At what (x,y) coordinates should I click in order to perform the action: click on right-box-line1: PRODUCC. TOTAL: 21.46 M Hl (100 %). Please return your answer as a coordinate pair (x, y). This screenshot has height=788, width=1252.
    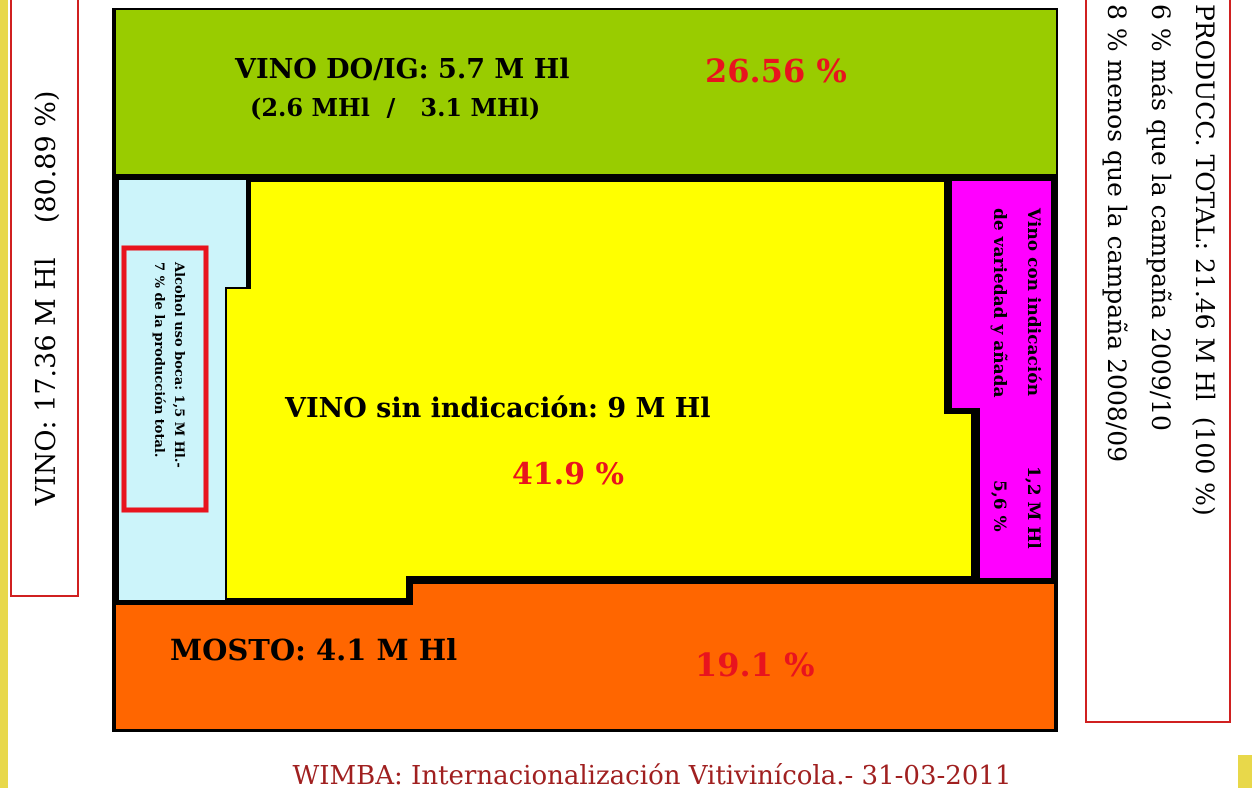
    Looking at the image, I should click on (1204, 260).